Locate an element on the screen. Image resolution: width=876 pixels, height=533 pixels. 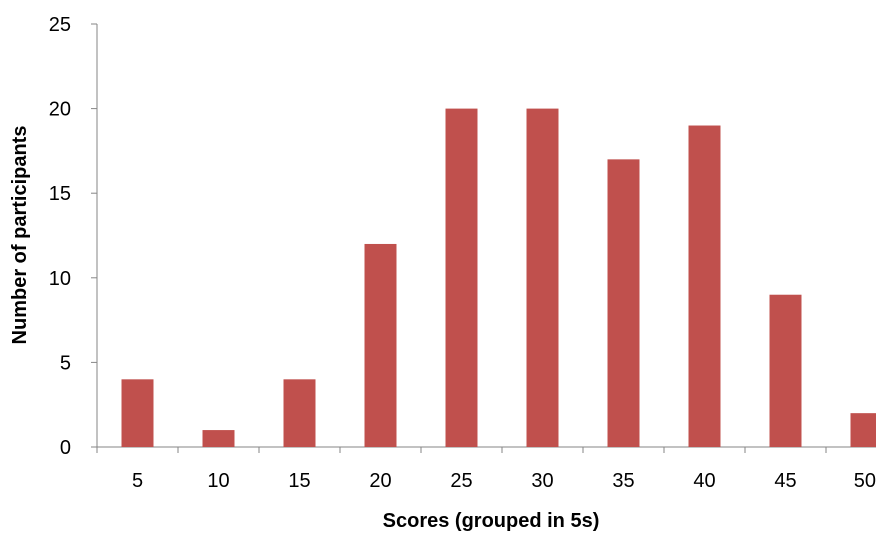
x-tick-label: 50 is located at coordinates (865, 481).